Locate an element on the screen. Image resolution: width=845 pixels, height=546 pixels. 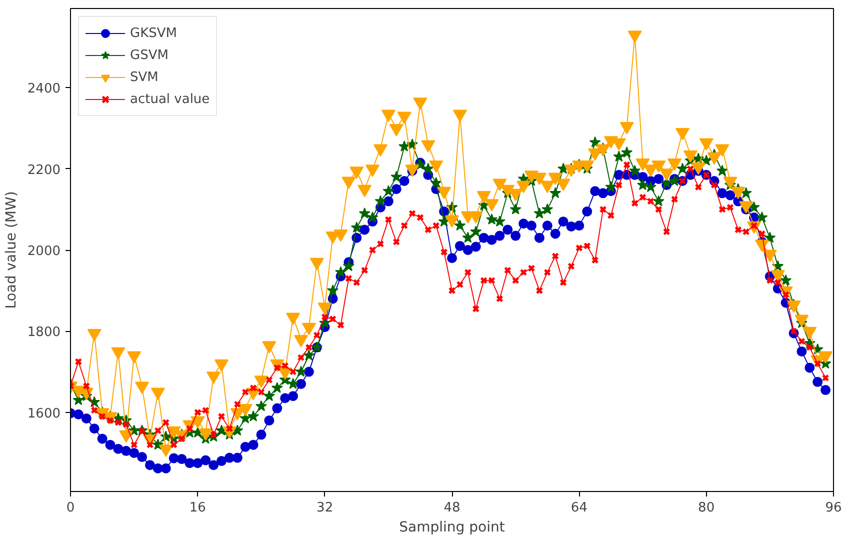
x-tick-label: 64 is located at coordinates (579, 508).